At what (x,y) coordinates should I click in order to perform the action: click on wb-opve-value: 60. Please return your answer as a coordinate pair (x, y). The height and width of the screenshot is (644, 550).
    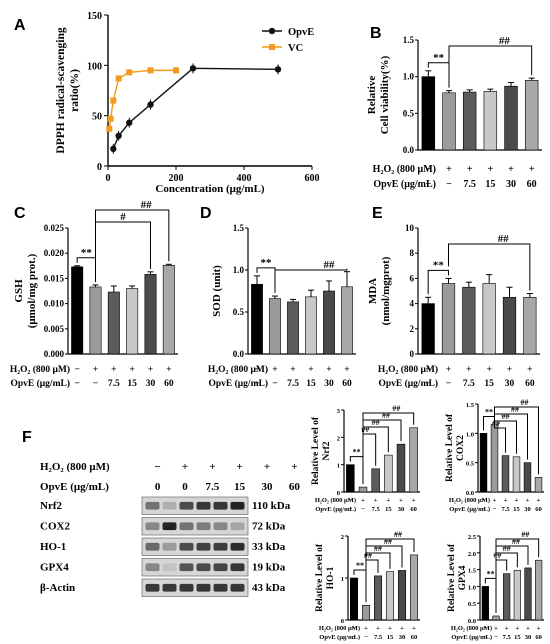
    Looking at the image, I should click on (295, 487).